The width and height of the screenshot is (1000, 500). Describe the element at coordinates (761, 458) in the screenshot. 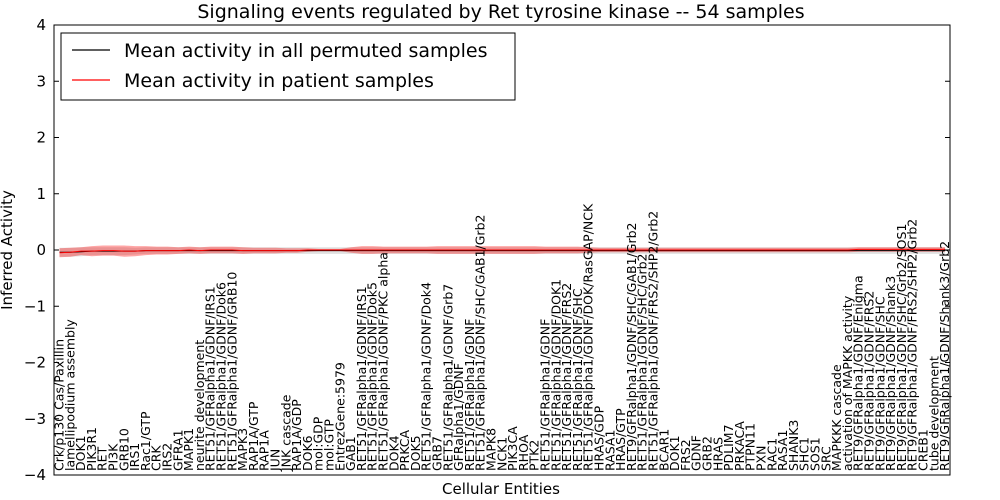

I see `x-tick-label: PXN` at that location.